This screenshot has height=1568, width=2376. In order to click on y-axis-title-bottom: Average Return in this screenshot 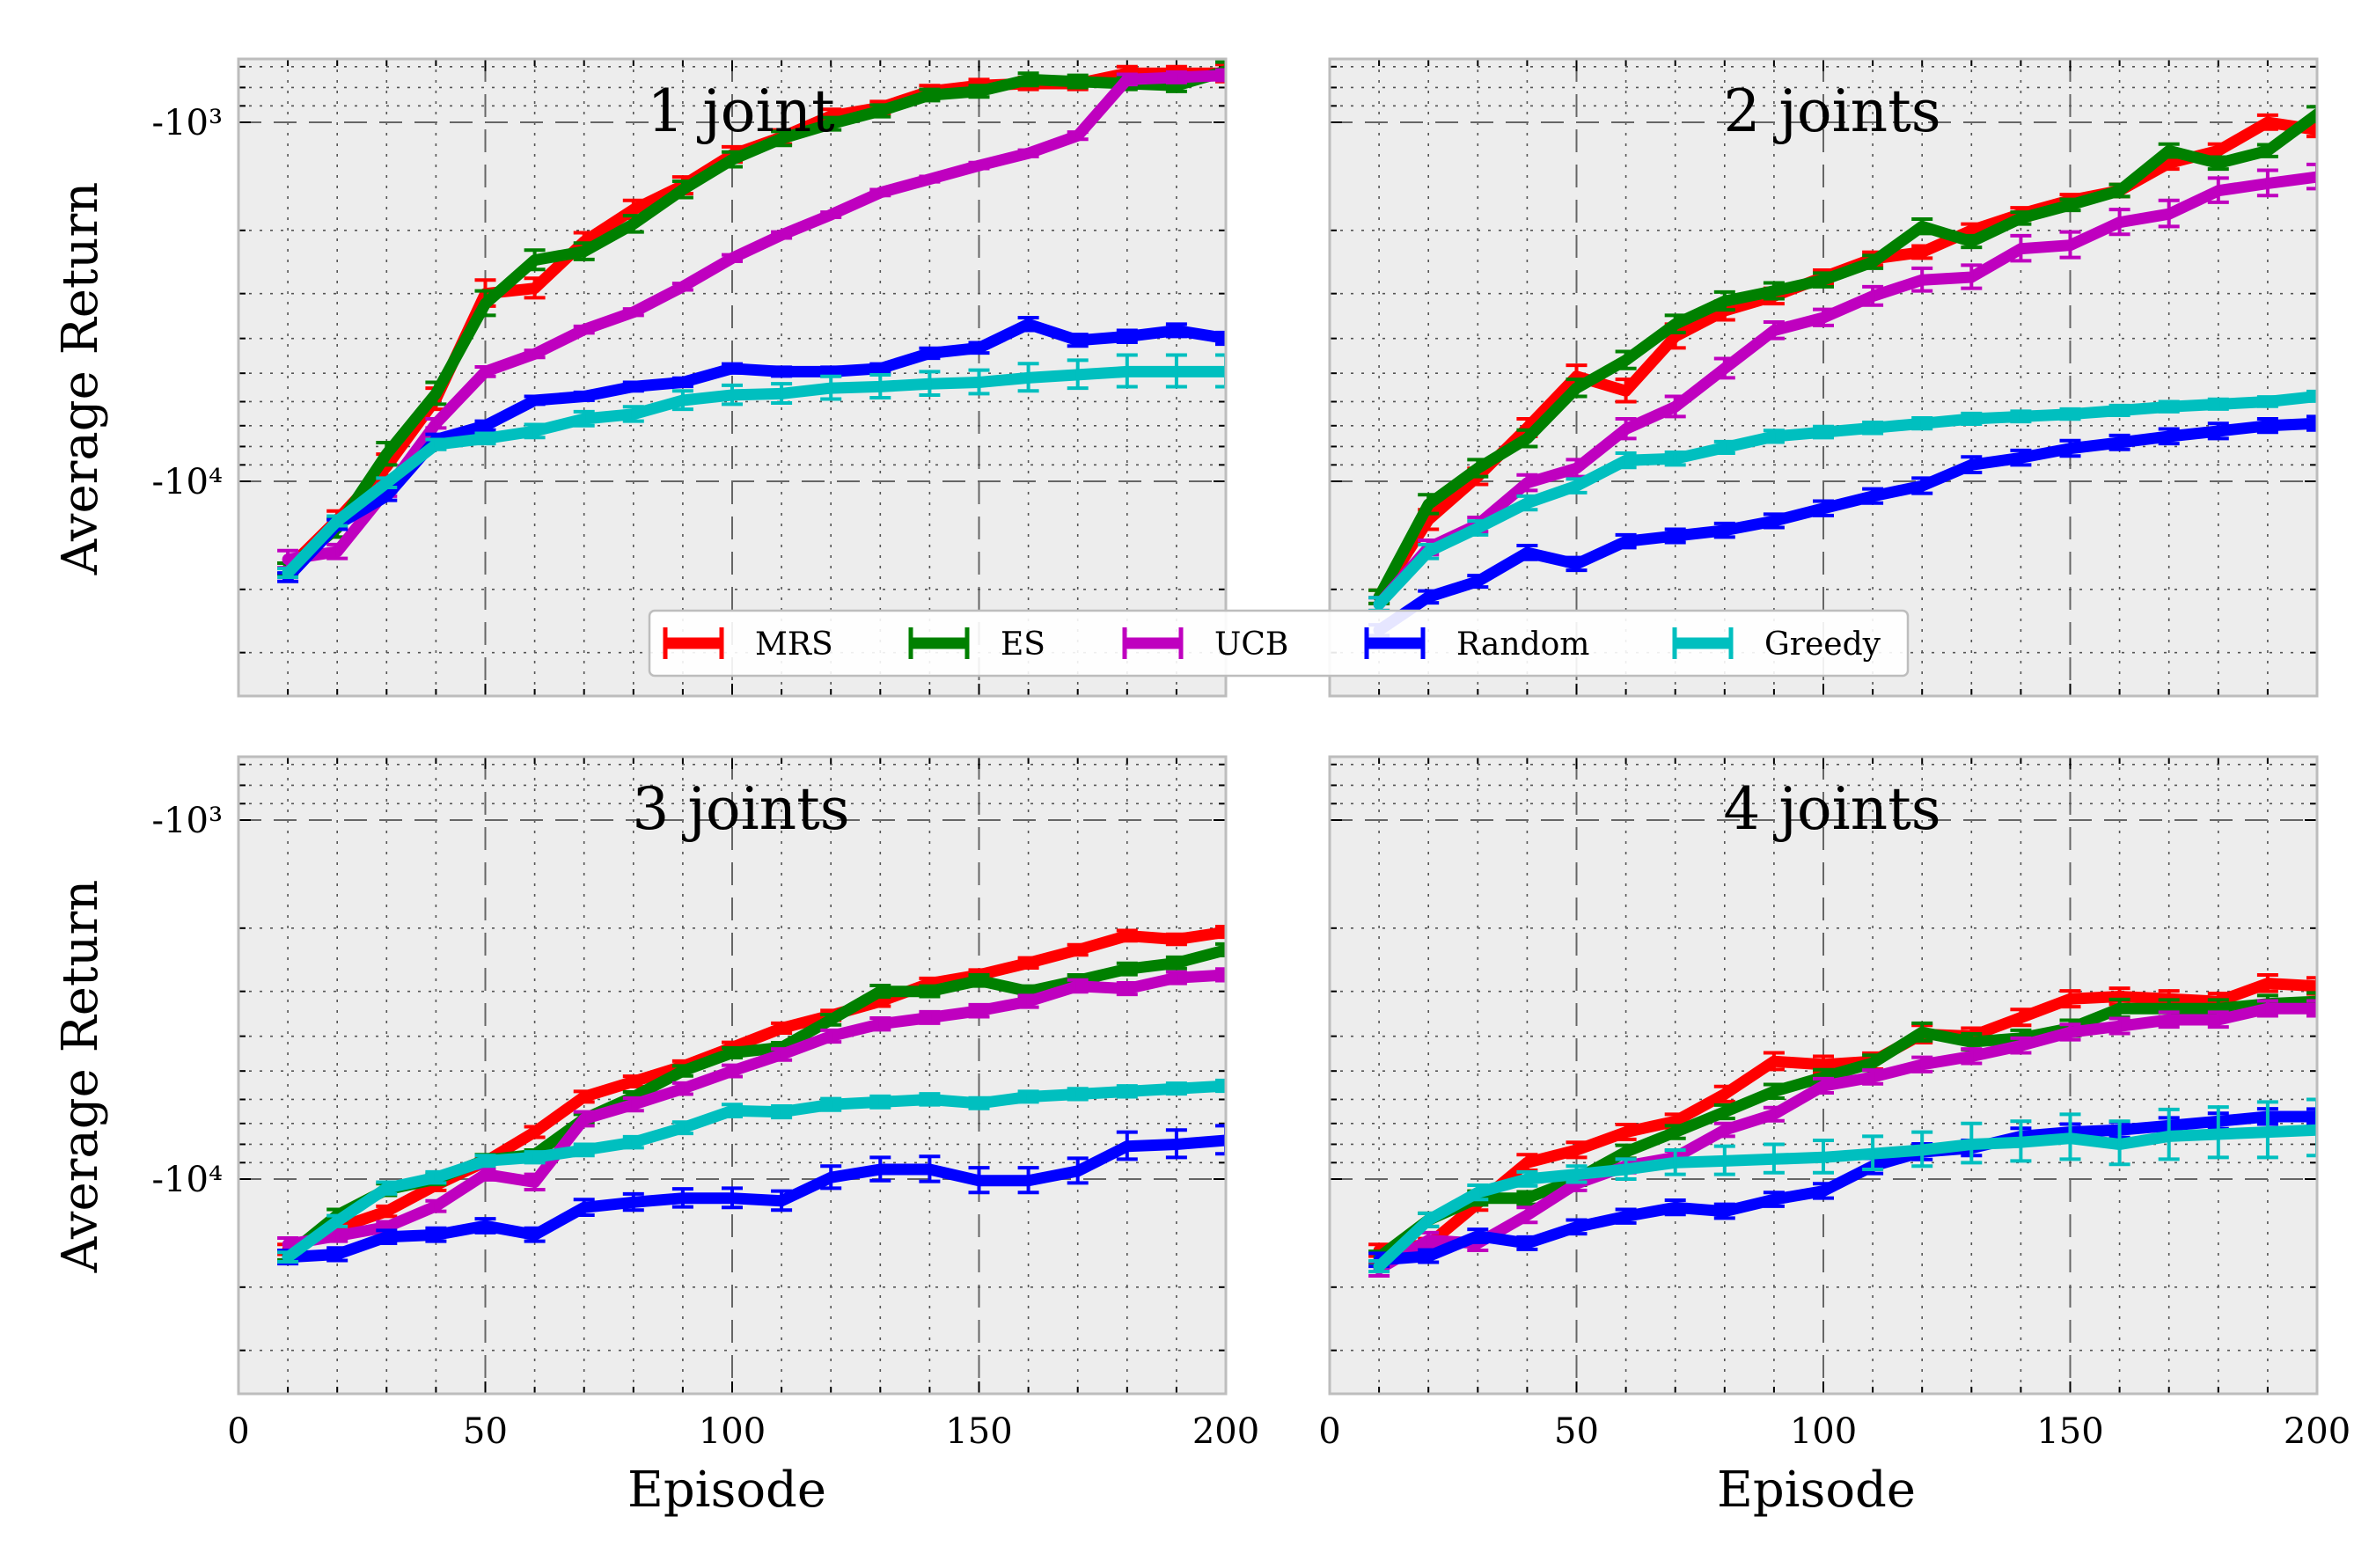, I will do `click(80, 1077)`.